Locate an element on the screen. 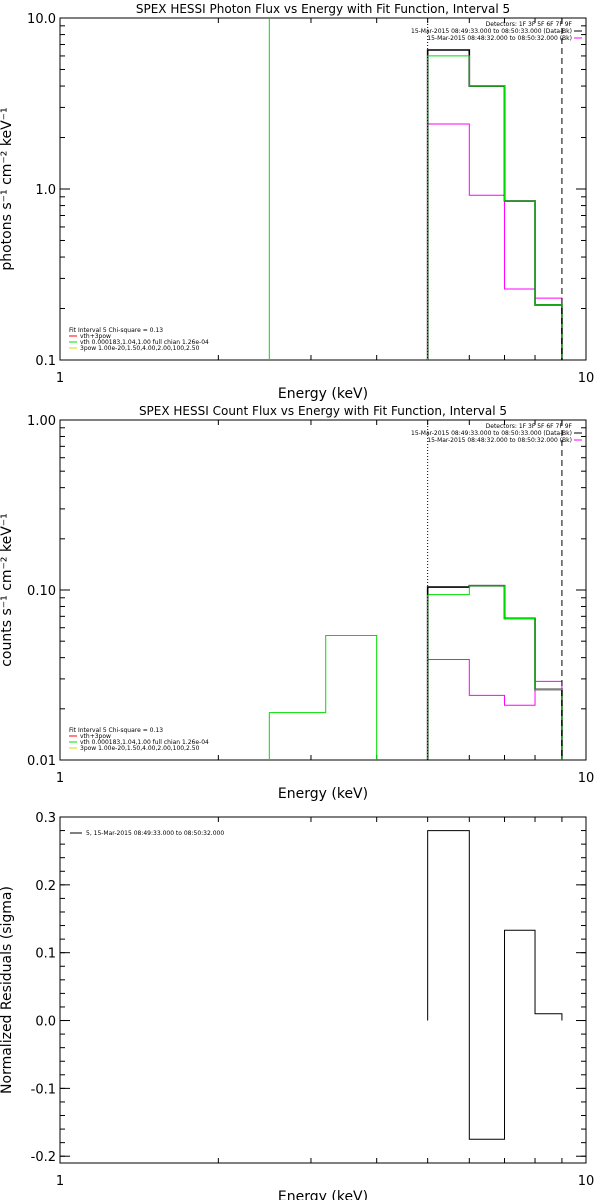 The image size is (600, 1200). y-axis-label: counts s⁻¹ cm⁻² keV⁻¹ is located at coordinates (7, 590).